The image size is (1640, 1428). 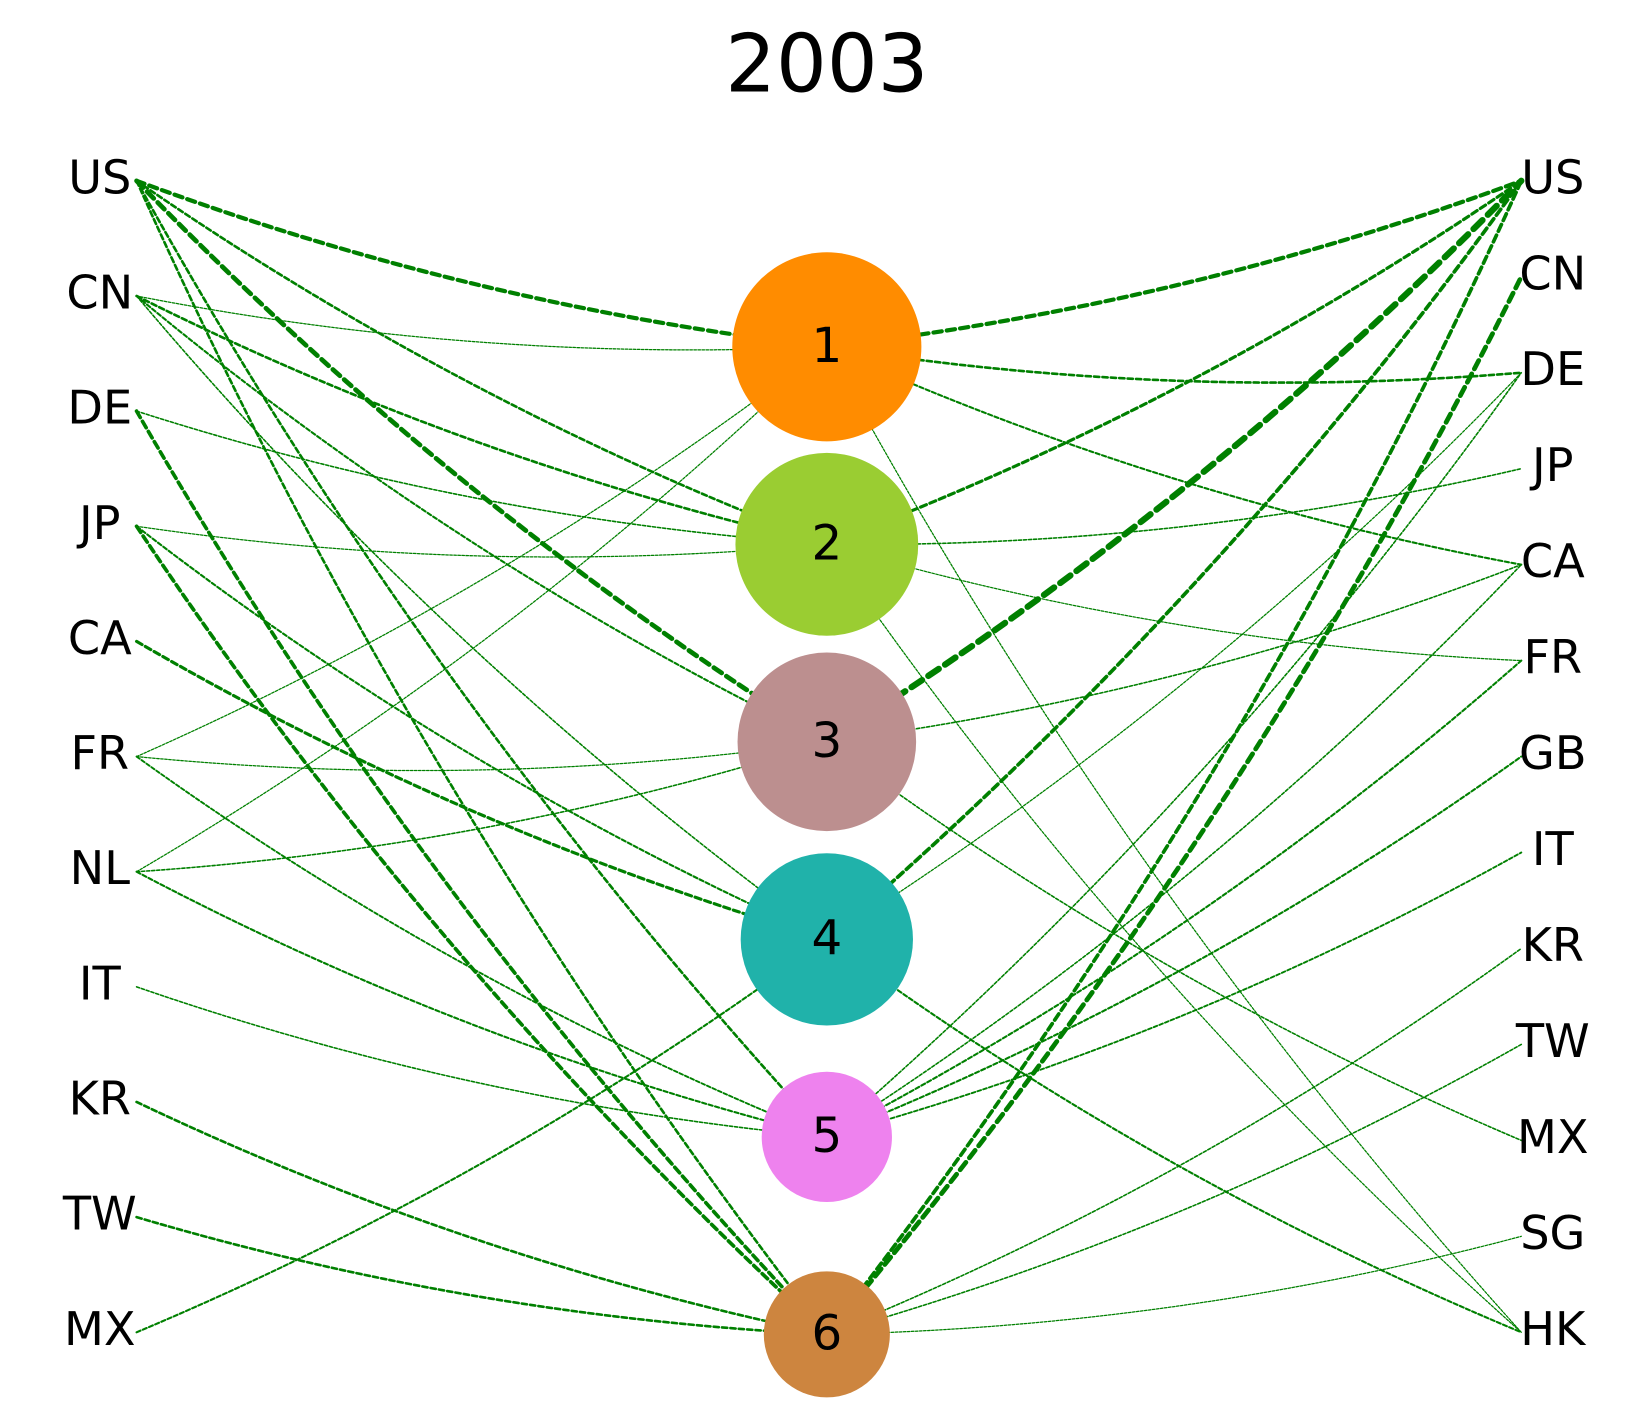 I want to click on right-country-label: JP, so click(x=1551, y=465).